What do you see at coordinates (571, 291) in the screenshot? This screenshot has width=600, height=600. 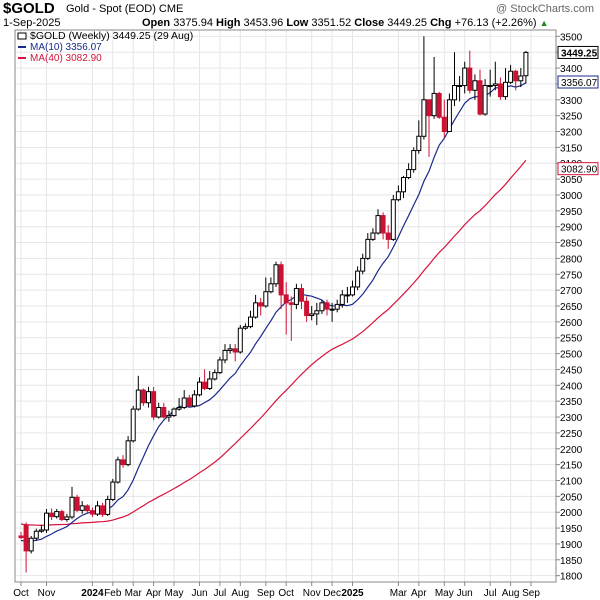 I see `y-tick-label: 2700` at bounding box center [571, 291].